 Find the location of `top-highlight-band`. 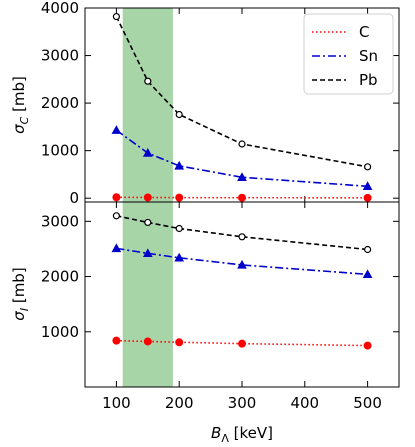

top-highlight-band is located at coordinates (147, 105).